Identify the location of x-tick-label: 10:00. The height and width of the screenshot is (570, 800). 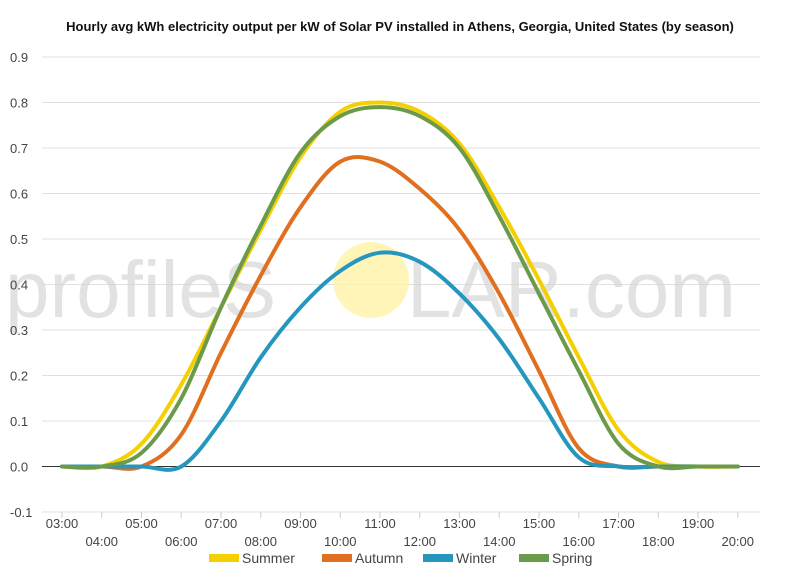
(340, 541).